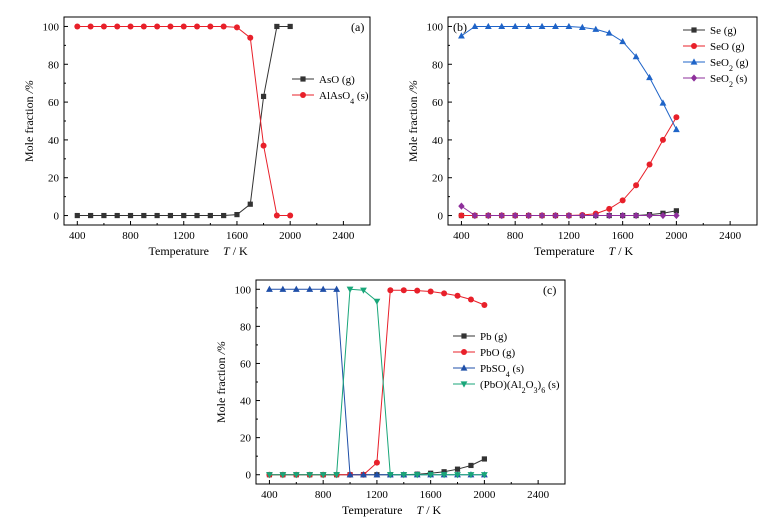  What do you see at coordinates (484, 353) in the screenshot?
I see `legend-entry: PbO (g)` at bounding box center [484, 353].